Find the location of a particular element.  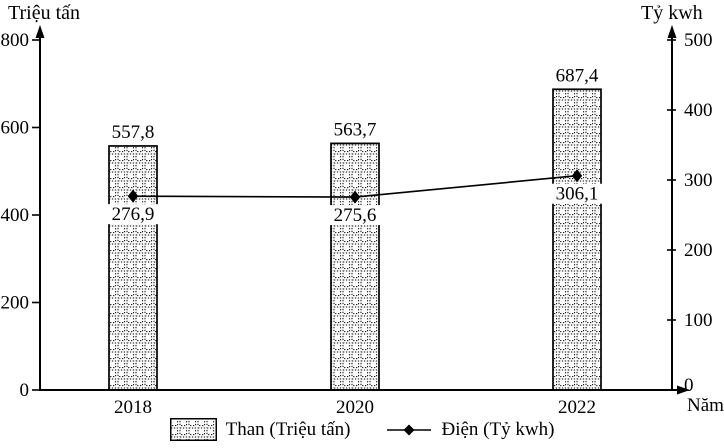

right-axis-tick-label: 500 is located at coordinates (698, 40).